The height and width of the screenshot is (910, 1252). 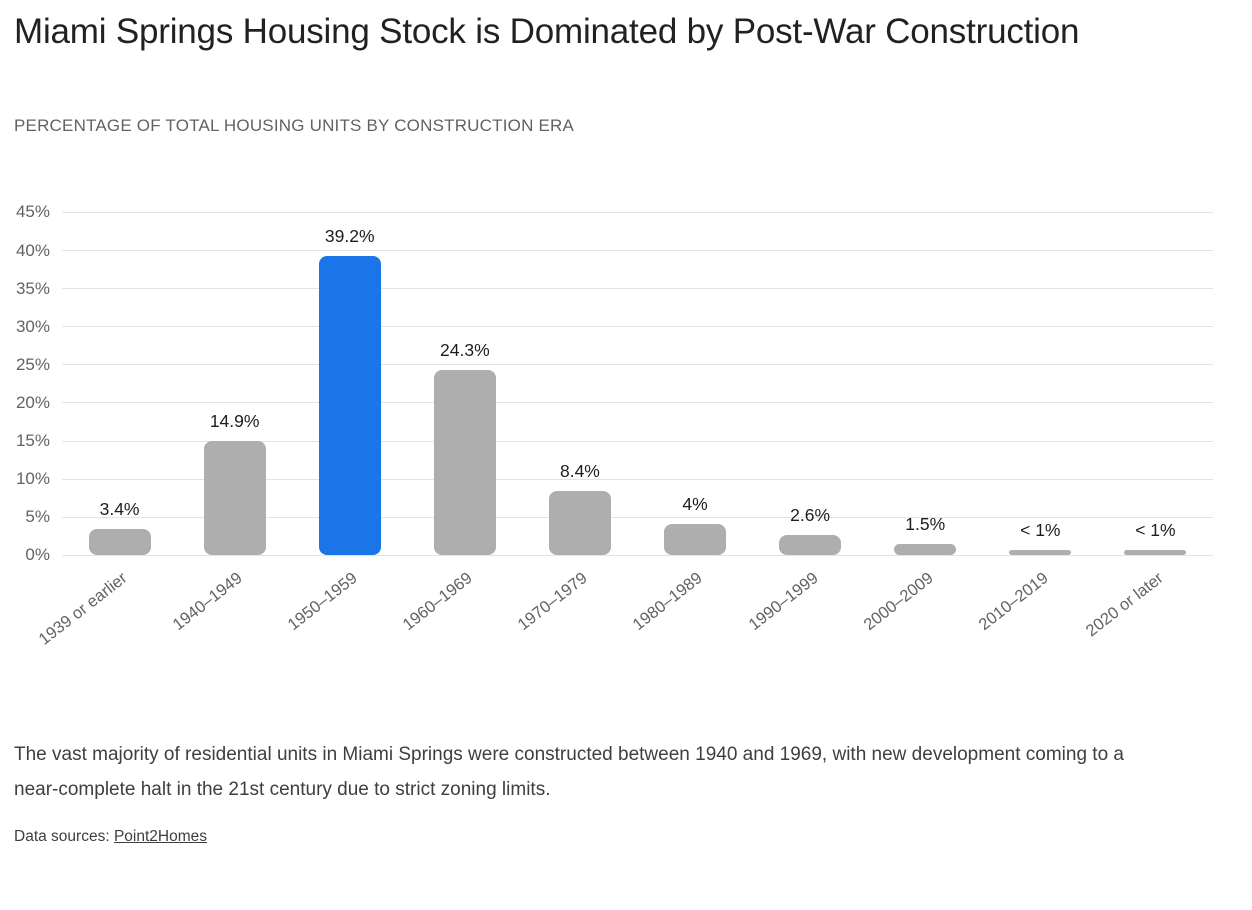 I want to click on bar-group: 39.2%, so click(x=349, y=383).